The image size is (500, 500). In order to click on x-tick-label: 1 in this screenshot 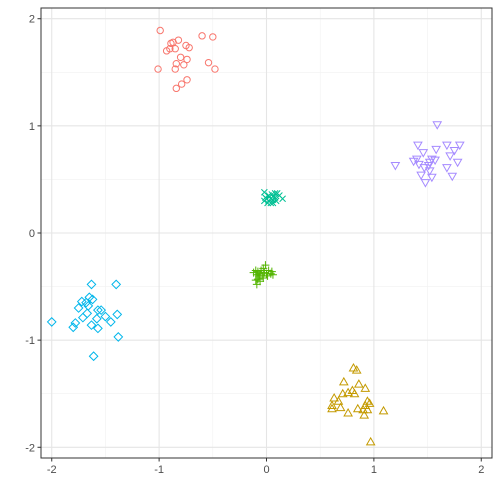, I will do `click(374, 470)`.